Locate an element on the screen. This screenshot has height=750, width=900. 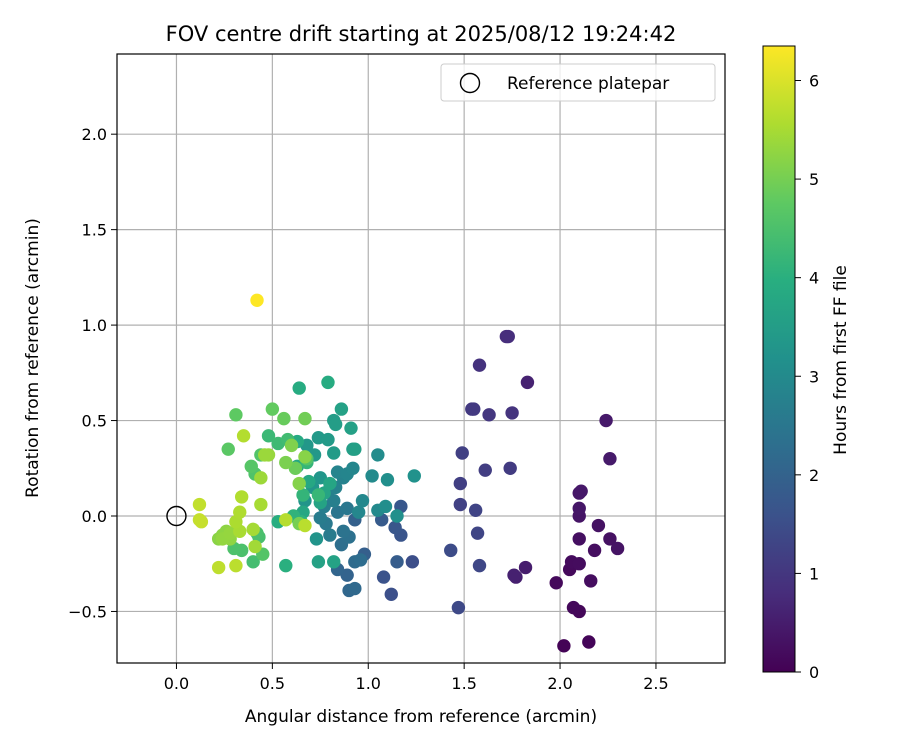
colorbar-tick-label: 5 is located at coordinates (814, 179).